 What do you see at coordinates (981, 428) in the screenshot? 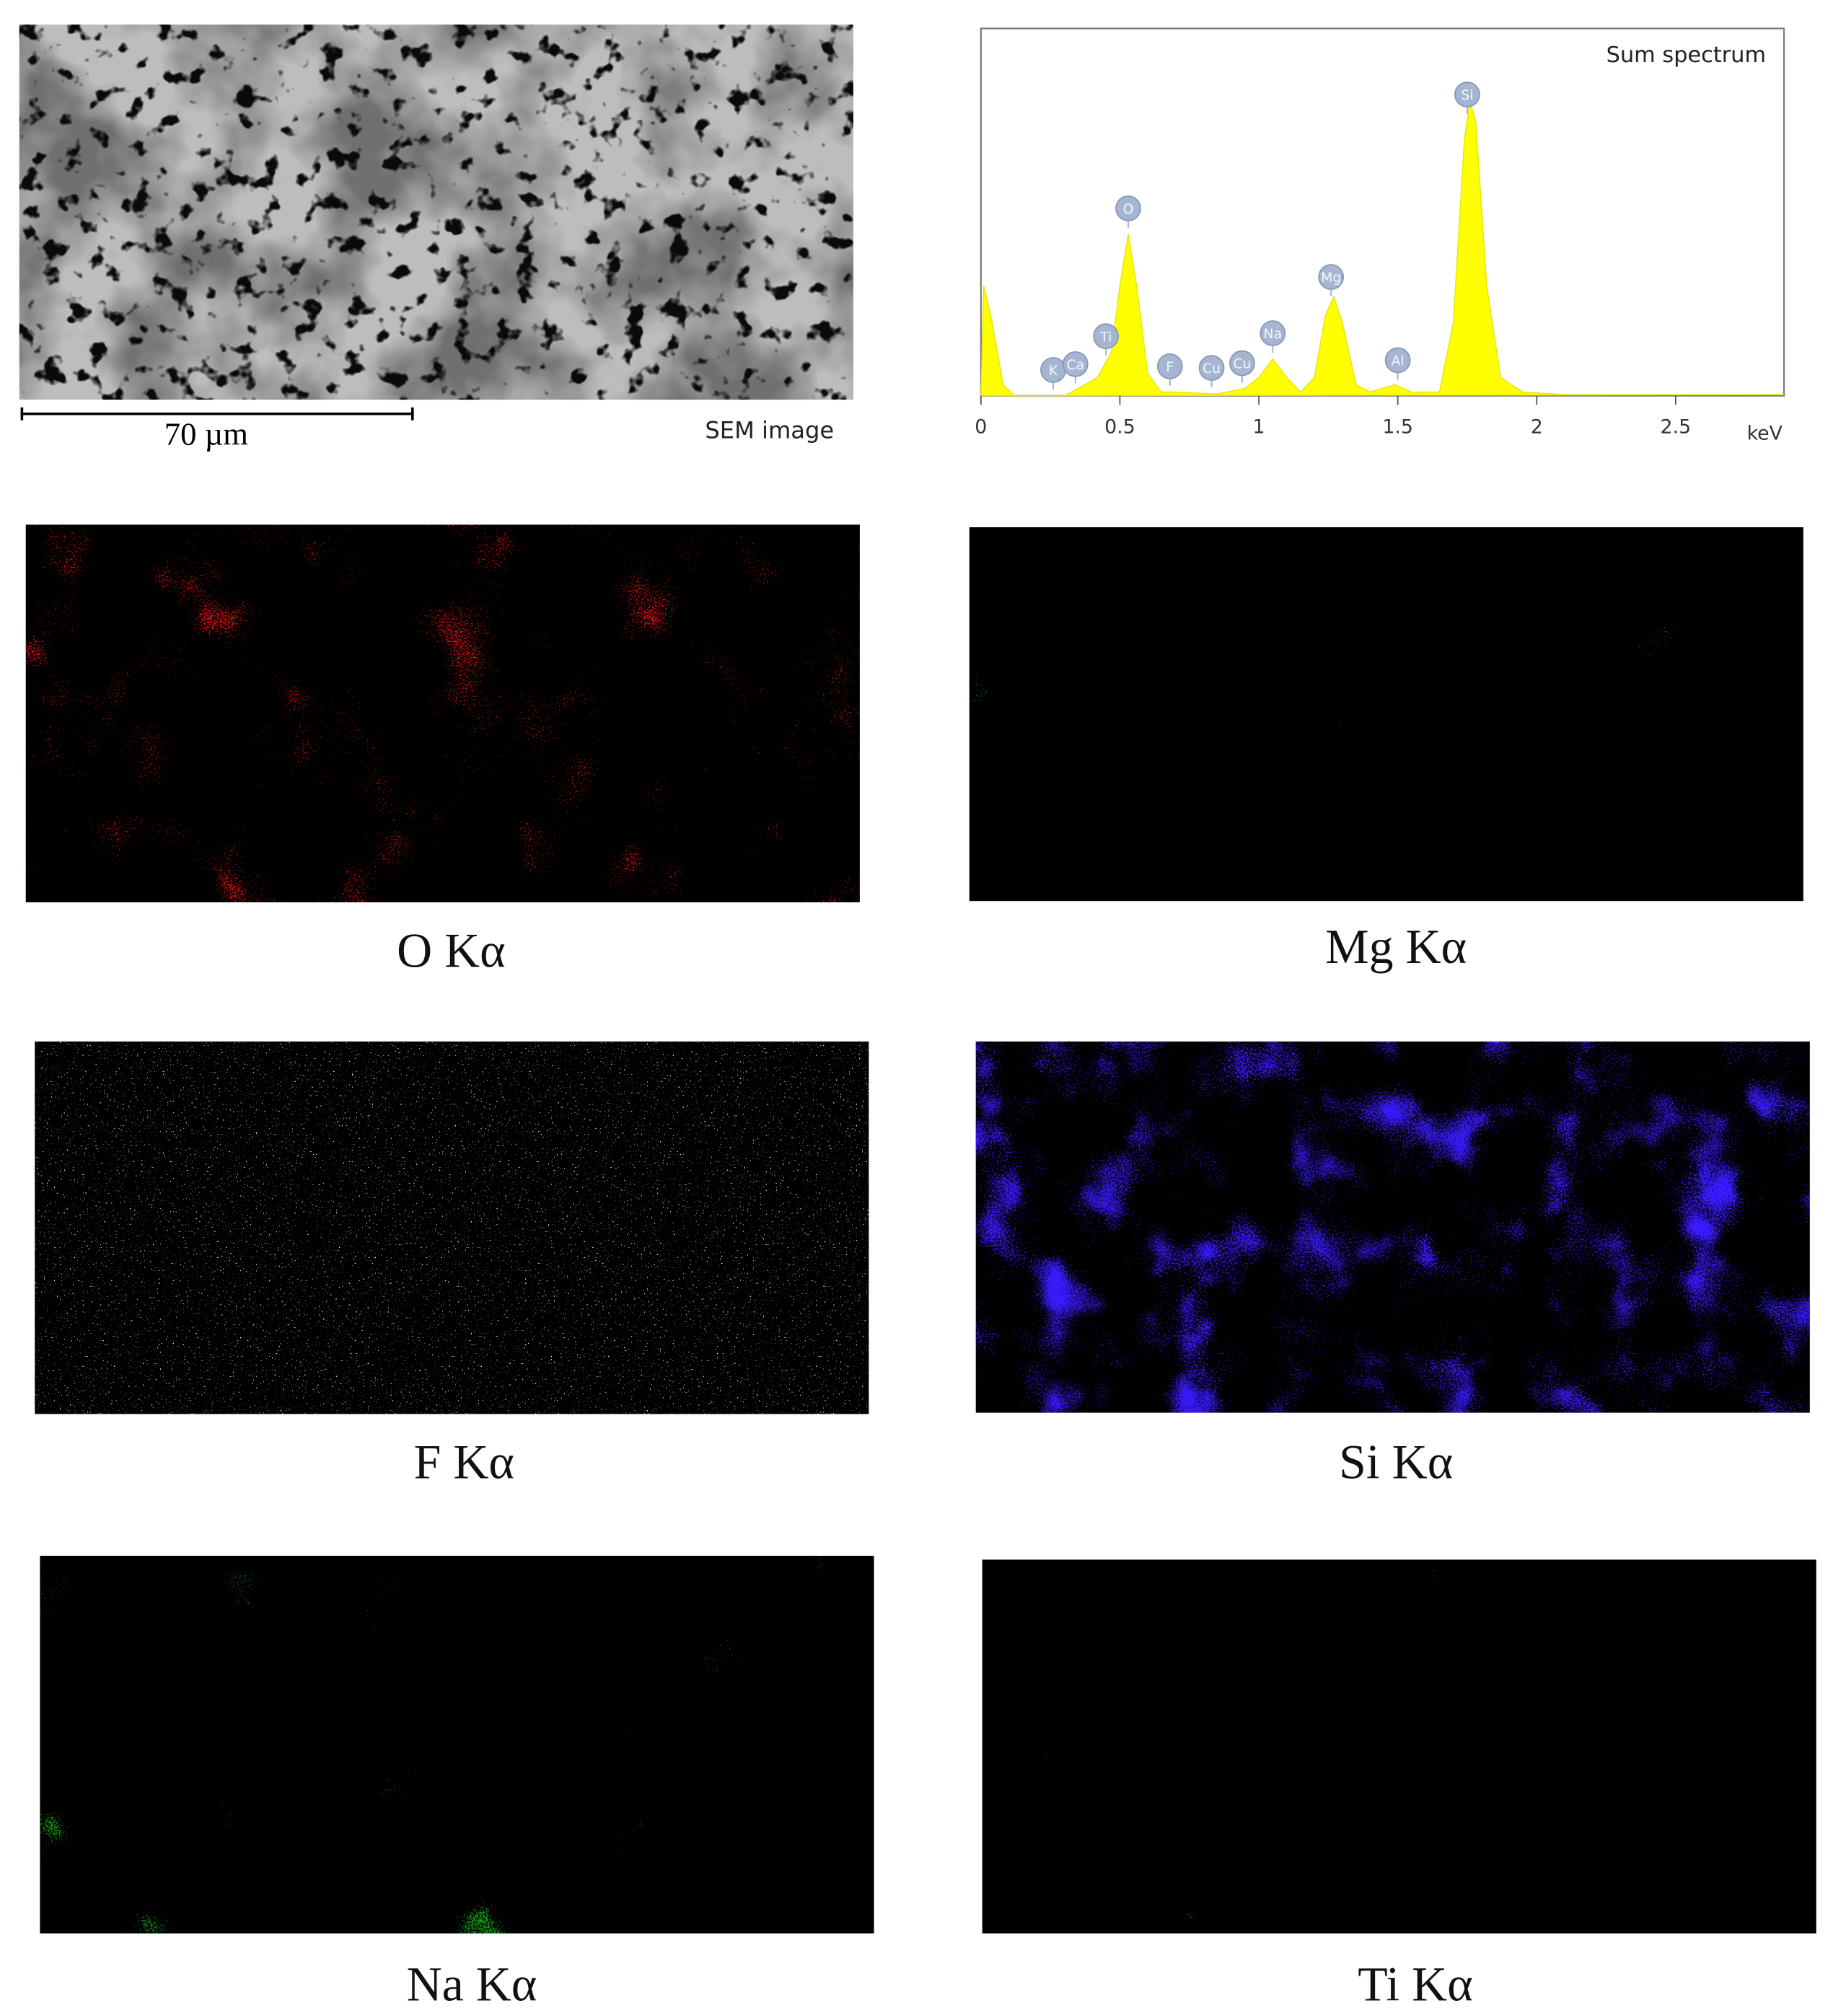
I see `x-tick-label: 0` at bounding box center [981, 428].